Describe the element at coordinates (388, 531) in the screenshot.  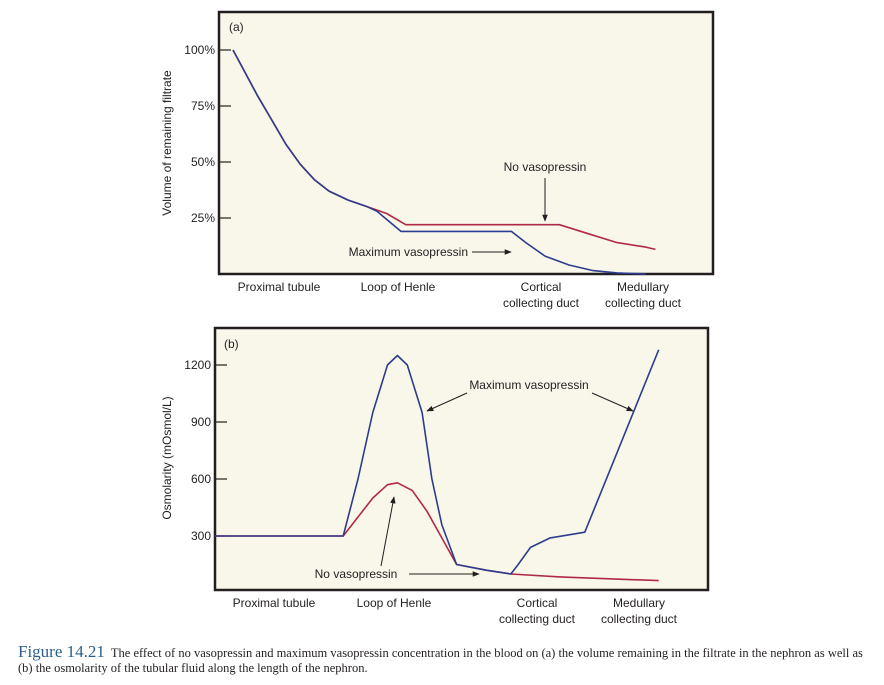
I see `arrow-up` at that location.